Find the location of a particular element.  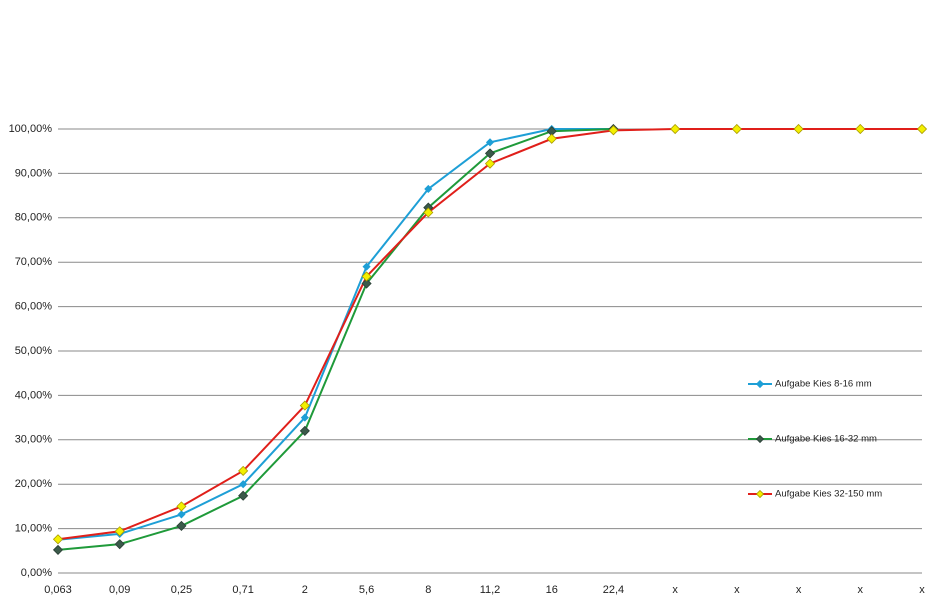

x-tick-label: 5,6 is located at coordinates (366, 590).